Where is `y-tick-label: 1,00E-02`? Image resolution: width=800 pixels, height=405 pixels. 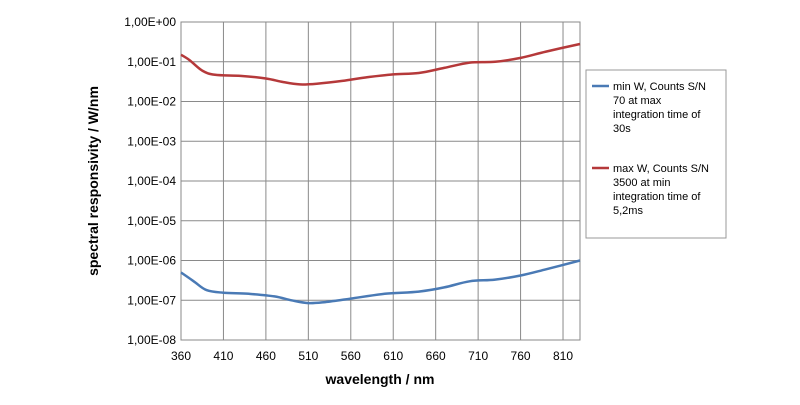
y-tick-label: 1,00E-02 is located at coordinates (151, 102).